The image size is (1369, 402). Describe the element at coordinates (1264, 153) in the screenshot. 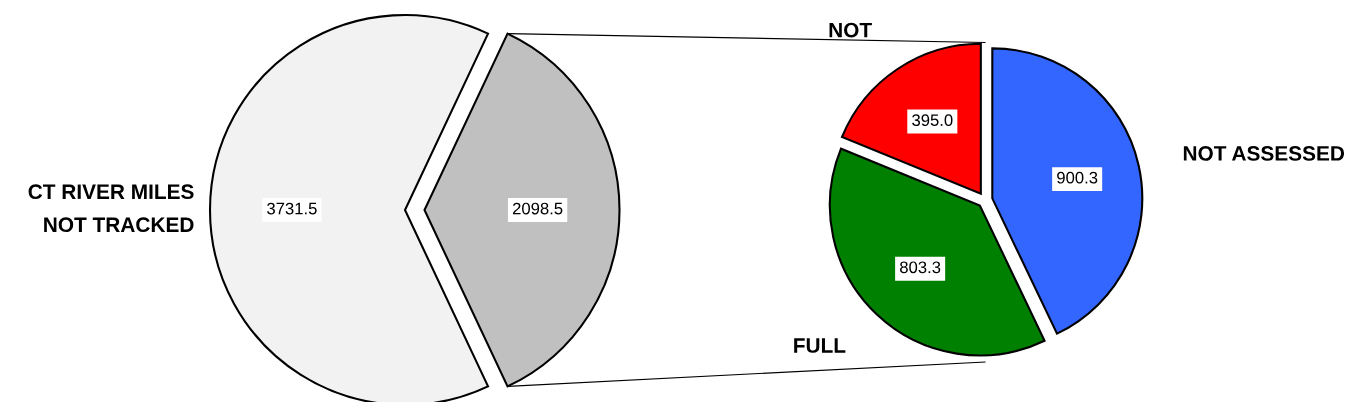

I see `slice-label: NOT ASSESSED` at that location.